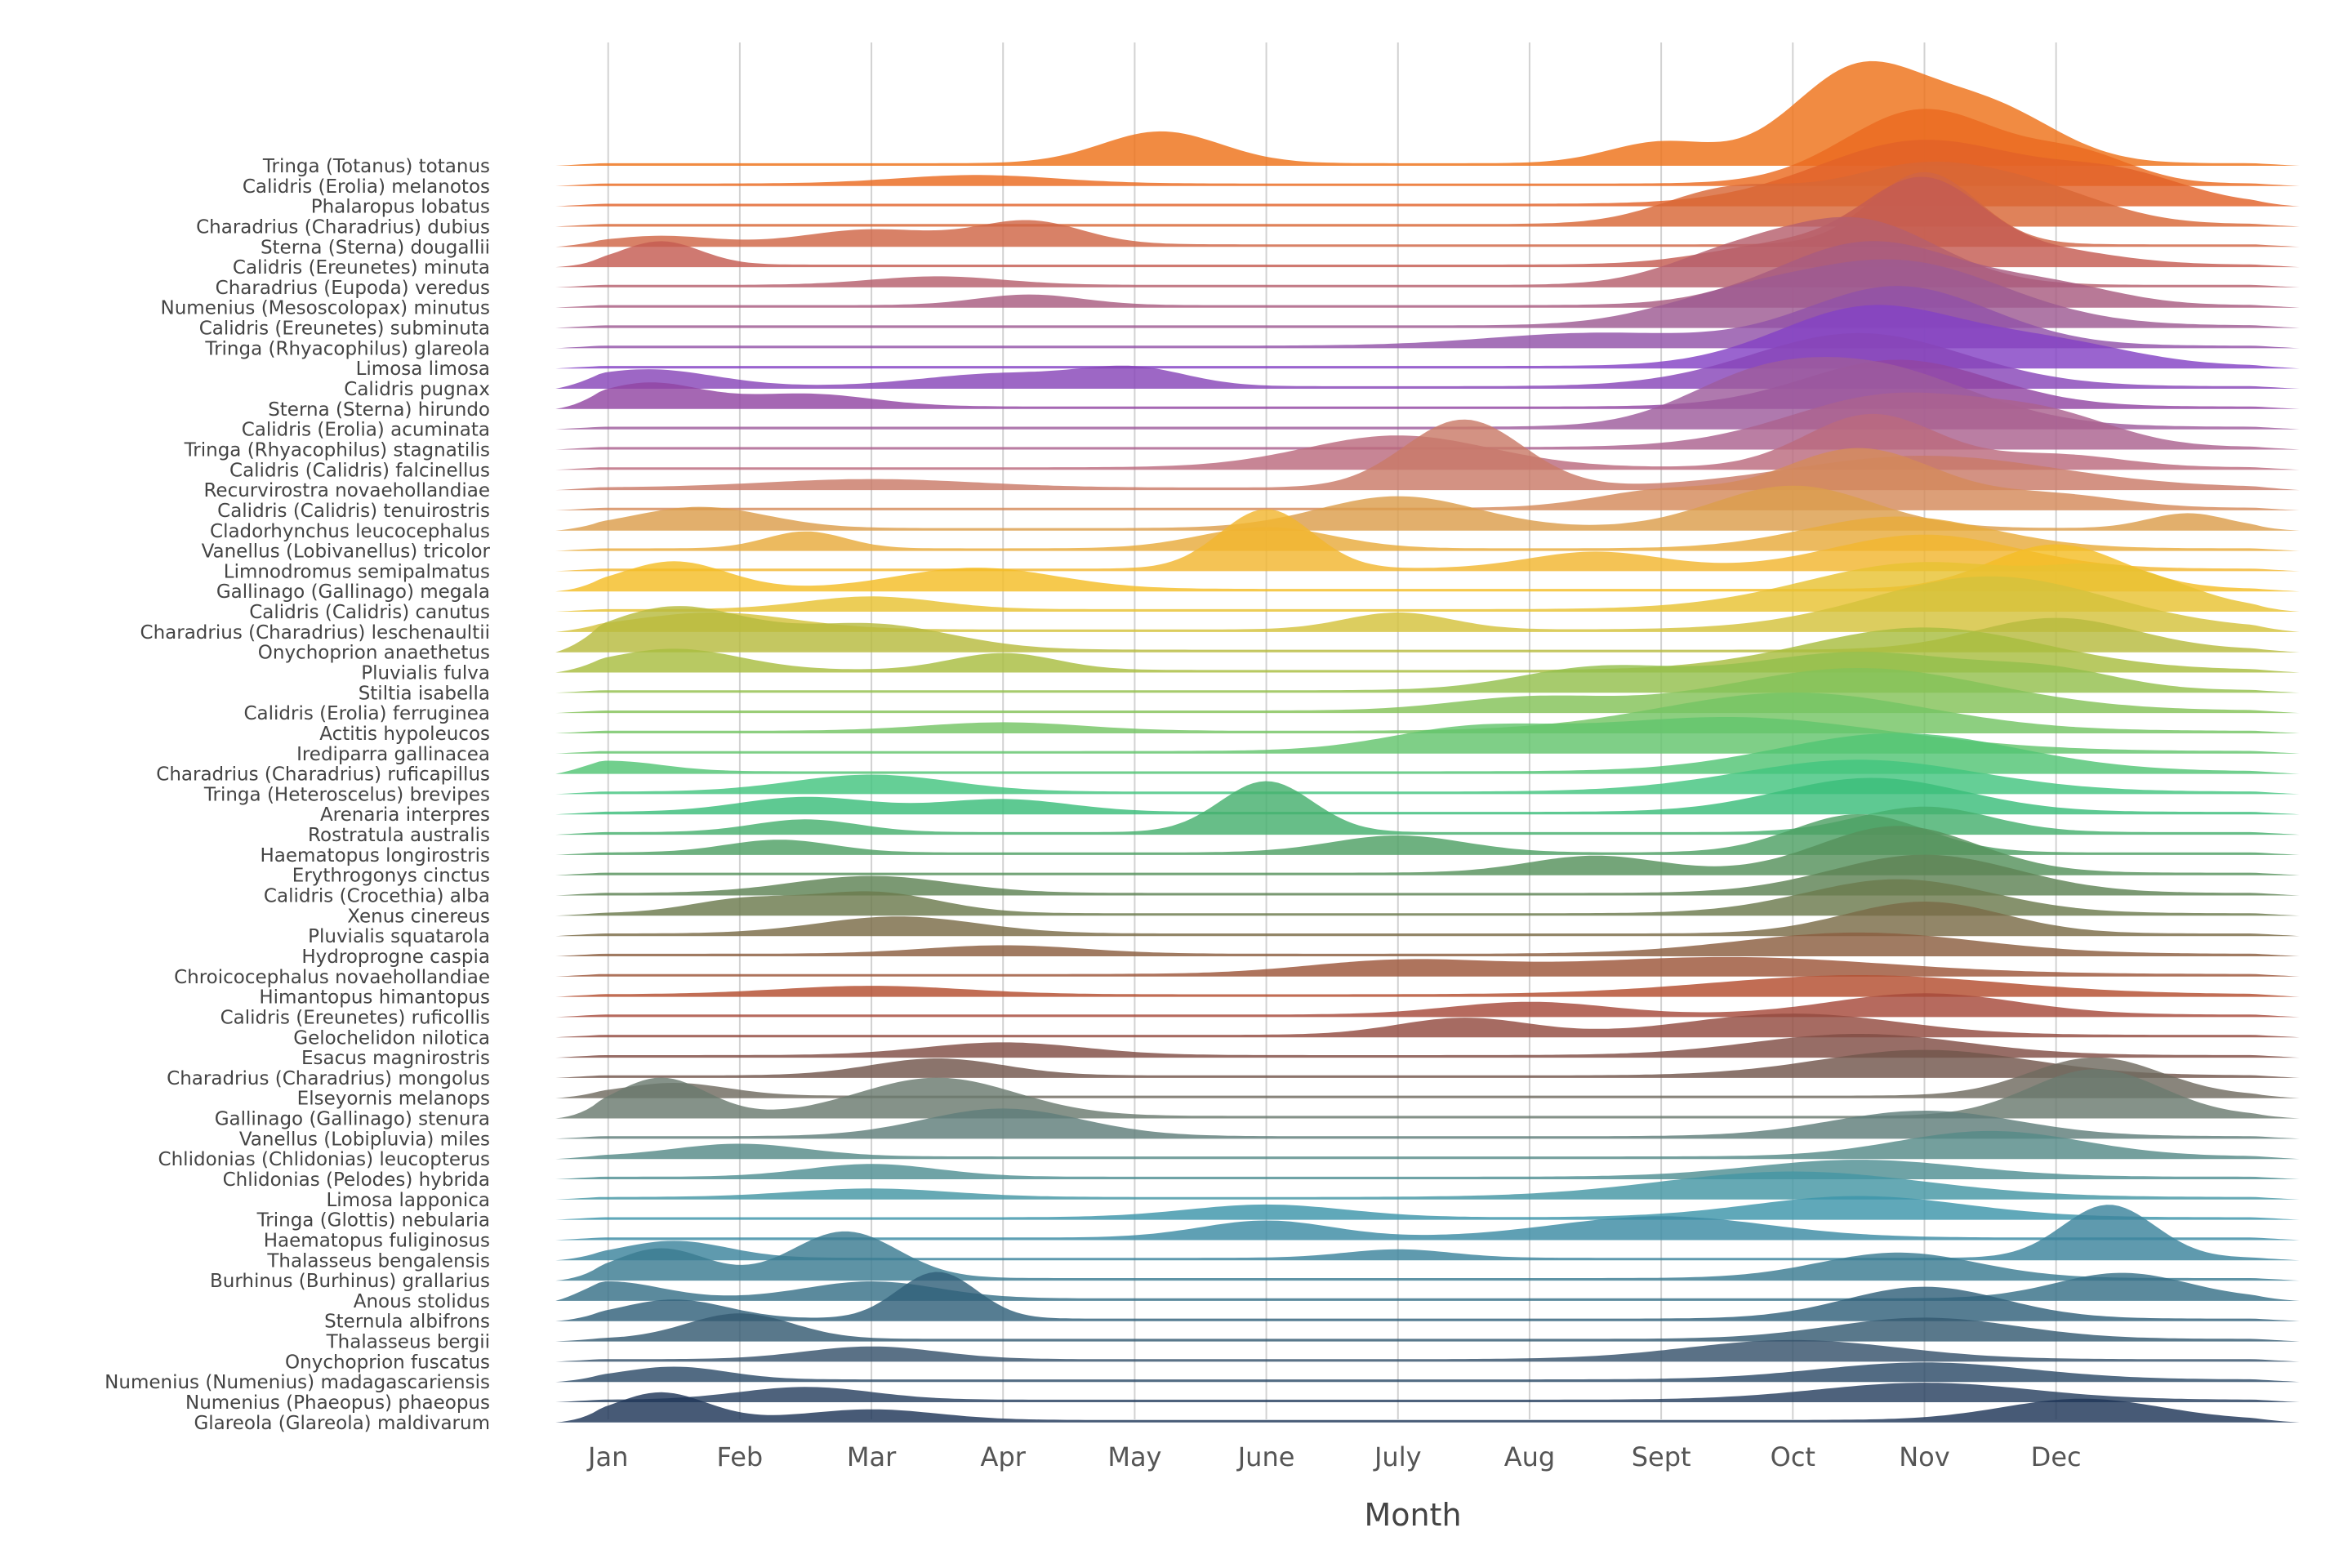 The image size is (2352, 1568). Describe the element at coordinates (366, 430) in the screenshot. I see `species-label: Calidris (Erolia) acuminata` at that location.